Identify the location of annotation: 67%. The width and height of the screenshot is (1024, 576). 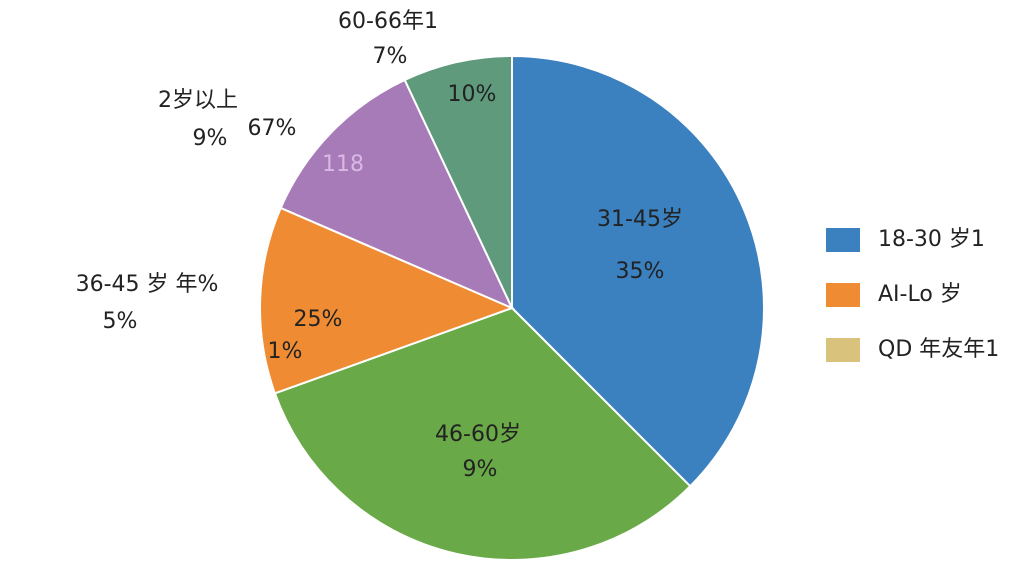
(272, 128).